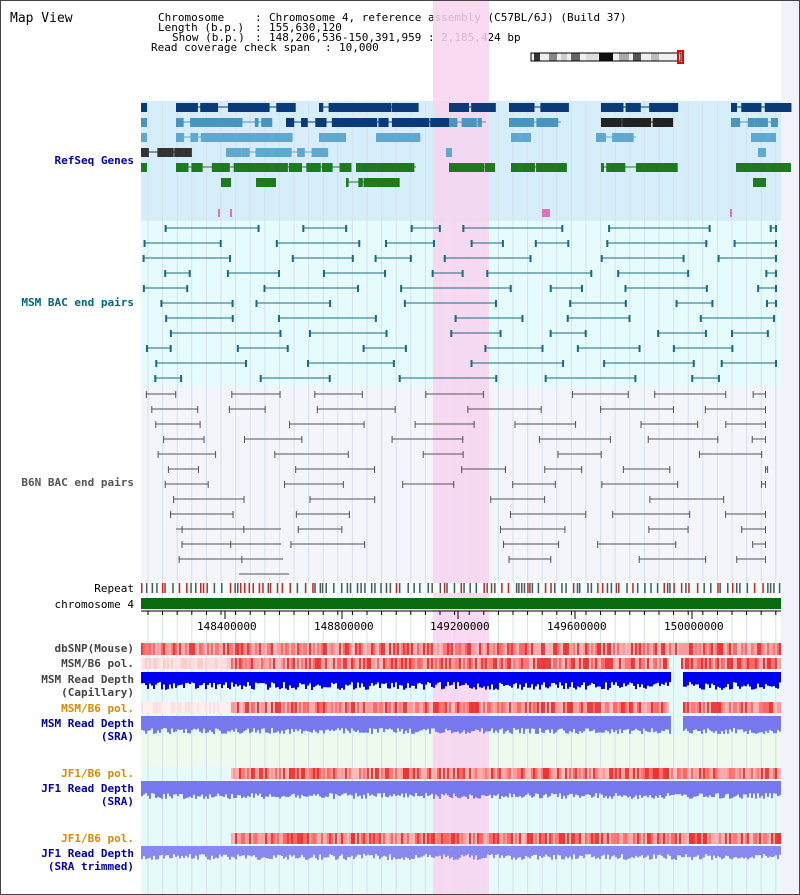  Describe the element at coordinates (564, 57) in the screenshot. I see `ideogram-band` at that location.